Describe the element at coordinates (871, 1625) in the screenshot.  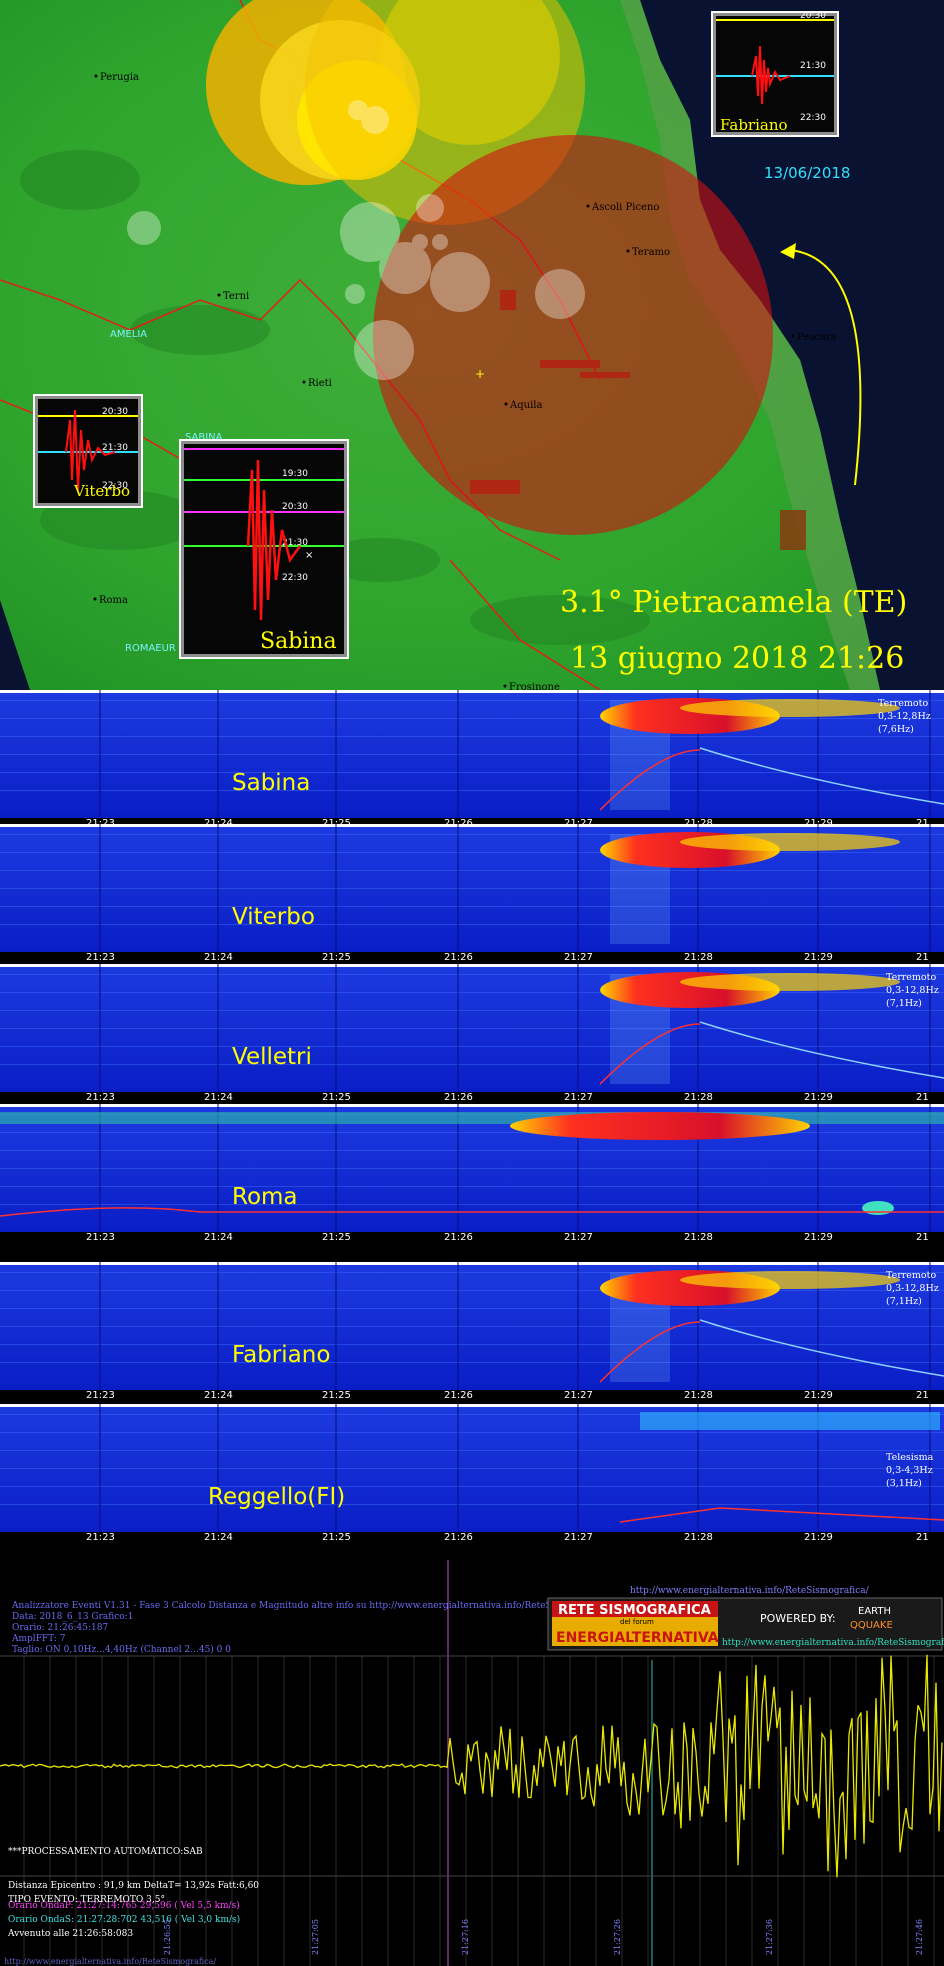
I see `svg-text: QQUAKE` at that location.